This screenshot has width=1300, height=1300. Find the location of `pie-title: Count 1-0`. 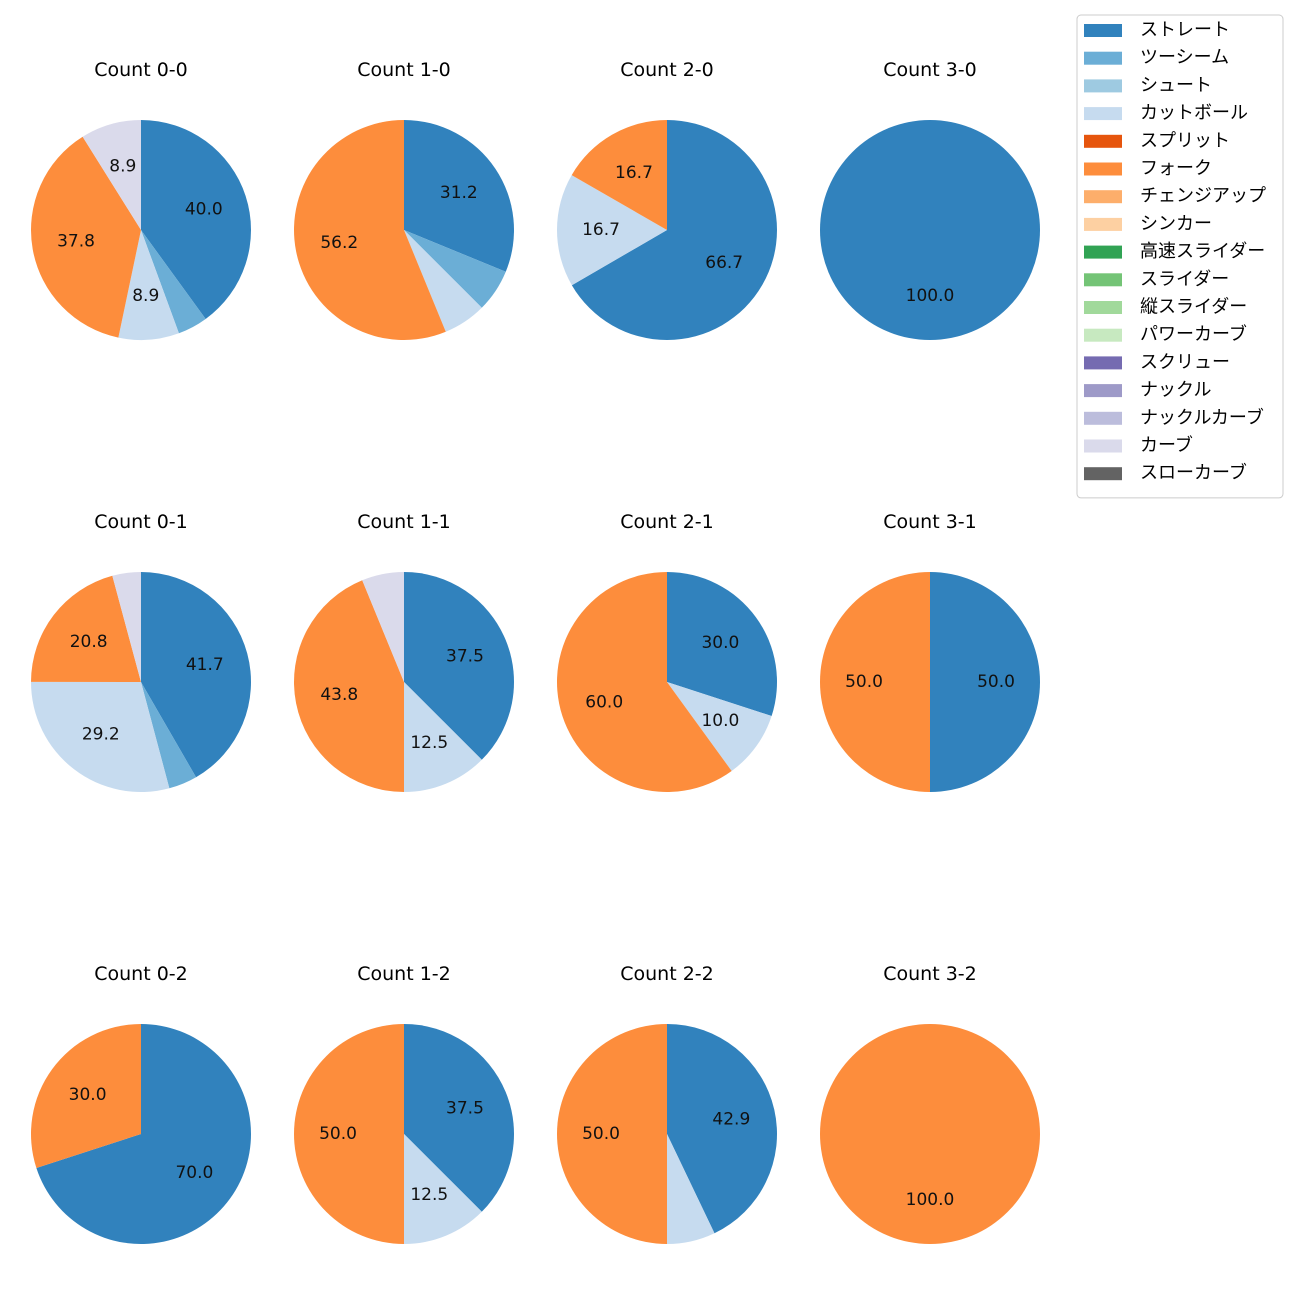

pie-title: Count 1-0 is located at coordinates (404, 70).